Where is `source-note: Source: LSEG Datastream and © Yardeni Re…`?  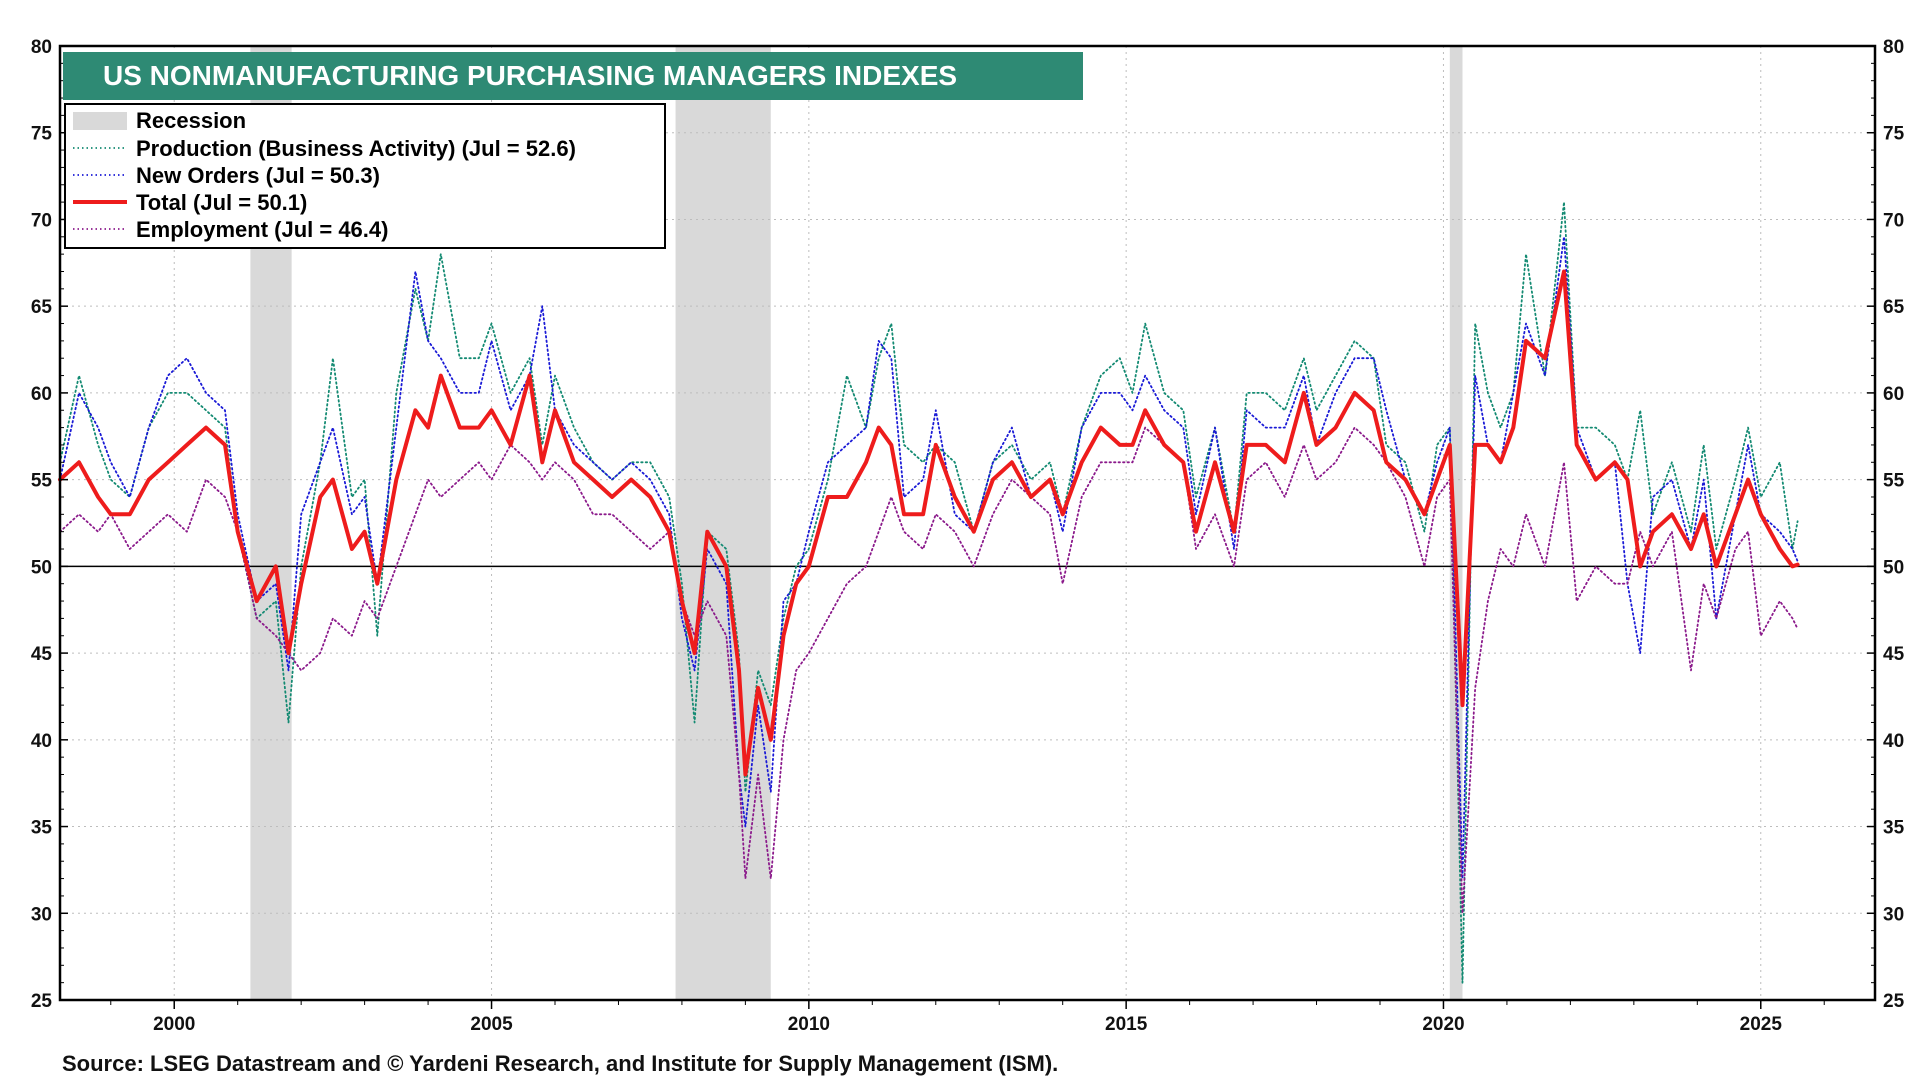 source-note: Source: LSEG Datastream and © Yardeni Re… is located at coordinates (560, 1063).